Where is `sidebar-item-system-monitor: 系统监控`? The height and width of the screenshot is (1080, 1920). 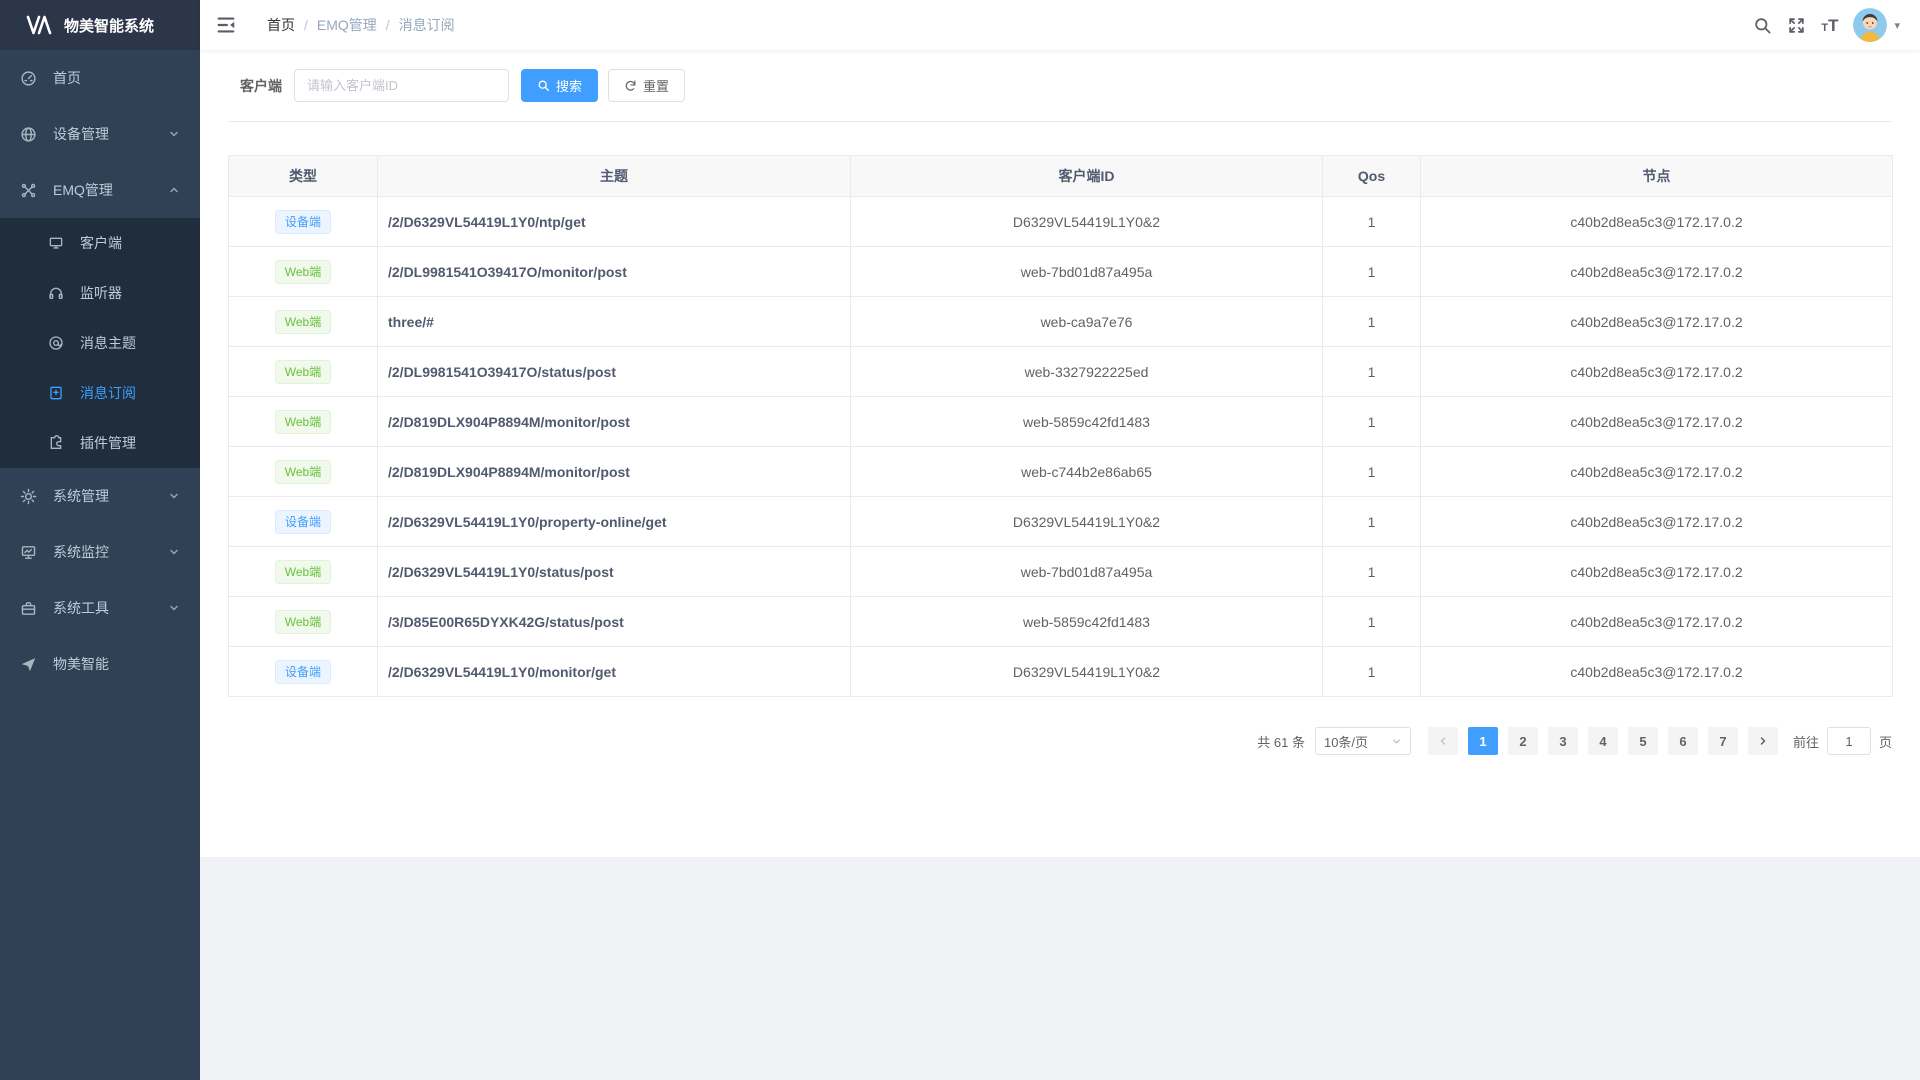
sidebar-item-system-monitor: 系统监控 is located at coordinates (100, 552).